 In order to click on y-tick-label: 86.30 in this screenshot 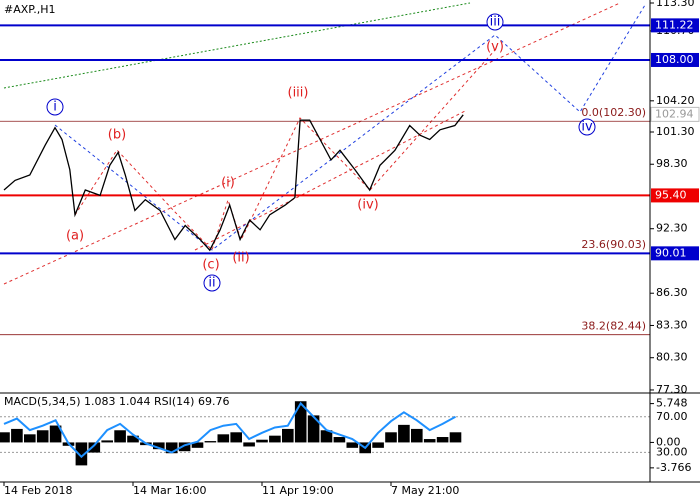, I will do `click(672, 292)`.